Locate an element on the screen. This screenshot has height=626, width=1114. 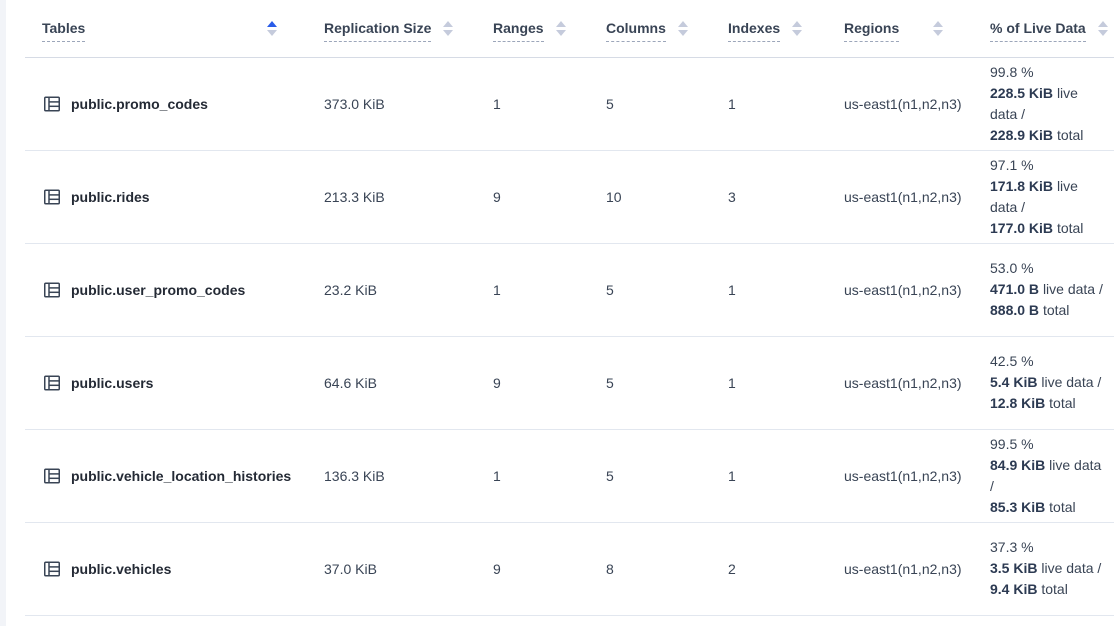
live-data-cell: 37.3 % 3.5 KiB live data / 9.4 KiB total is located at coordinates (1047, 568).